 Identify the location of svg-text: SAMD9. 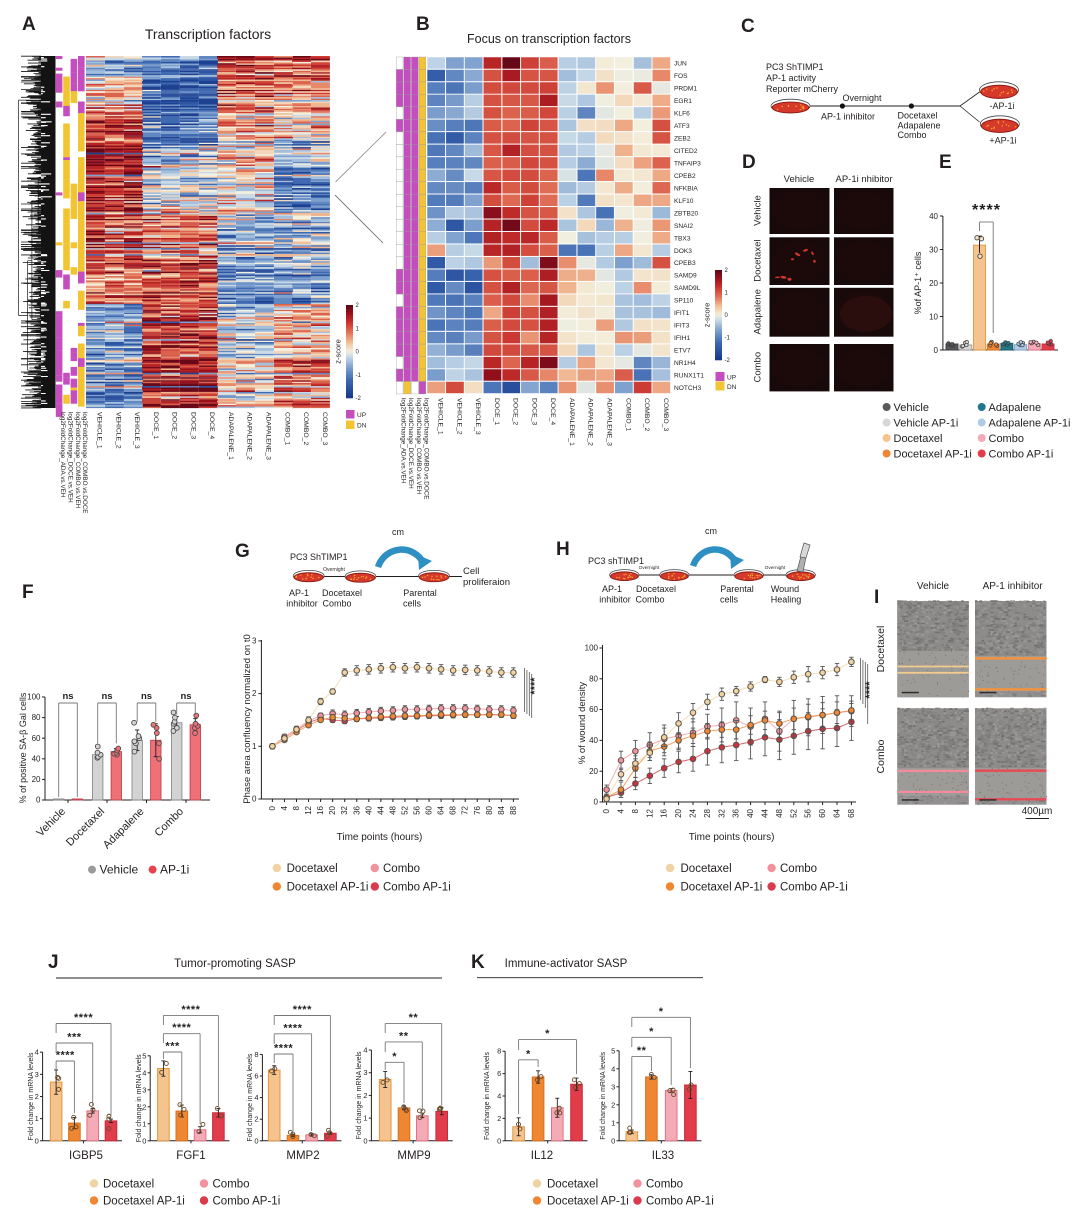
(685, 276).